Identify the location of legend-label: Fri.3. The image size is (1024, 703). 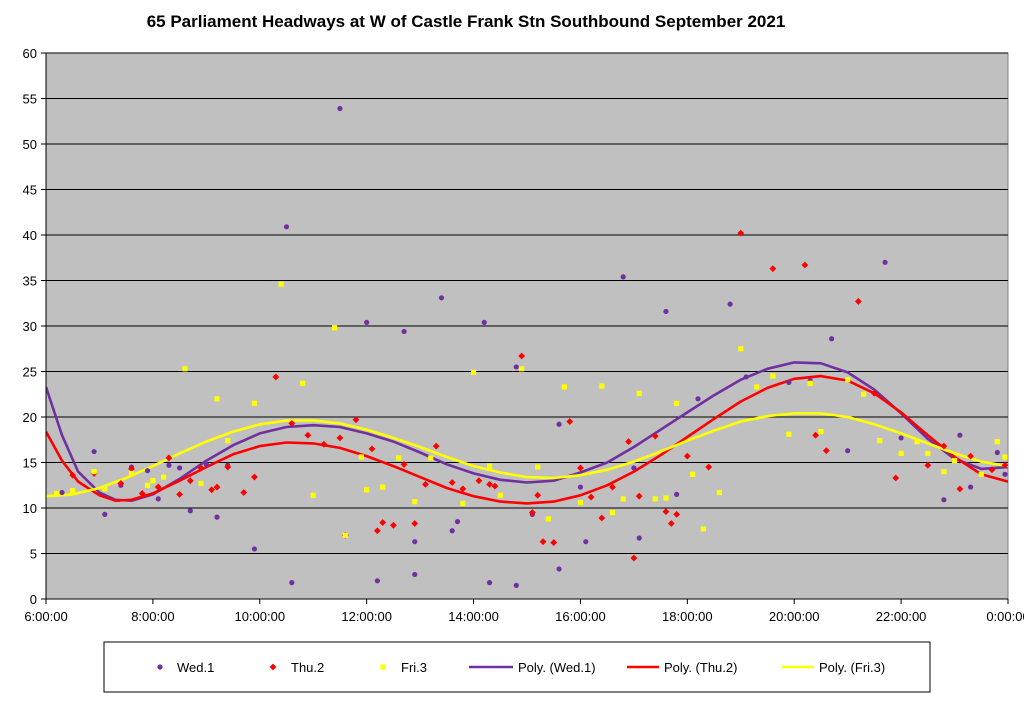
(414, 667).